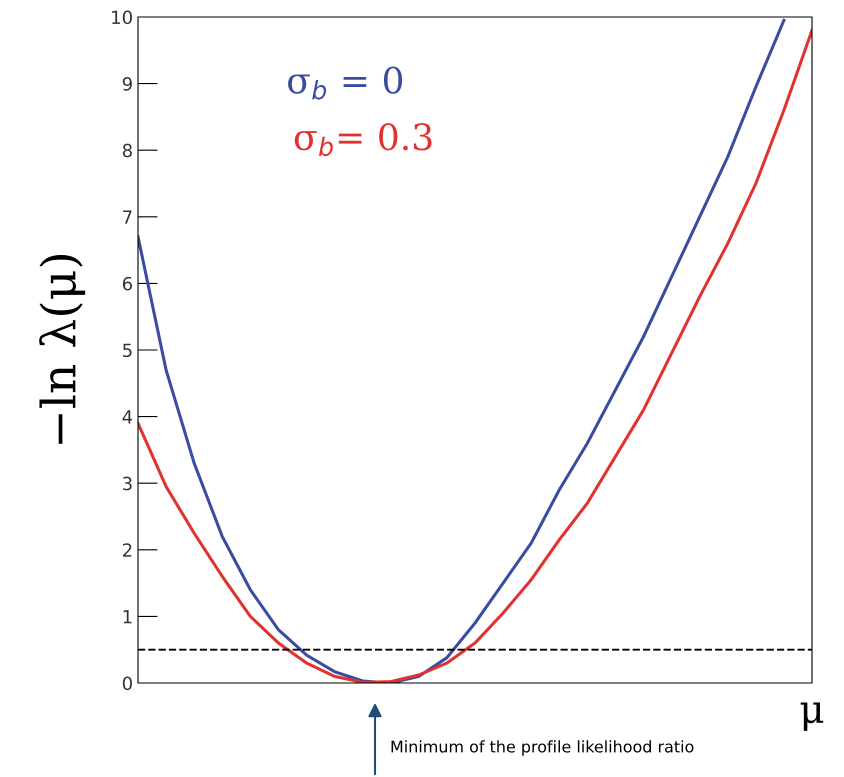 The image size is (844, 777). What do you see at coordinates (345, 83) in the screenshot?
I see `text: σ$_{b}$ = 0` at bounding box center [345, 83].